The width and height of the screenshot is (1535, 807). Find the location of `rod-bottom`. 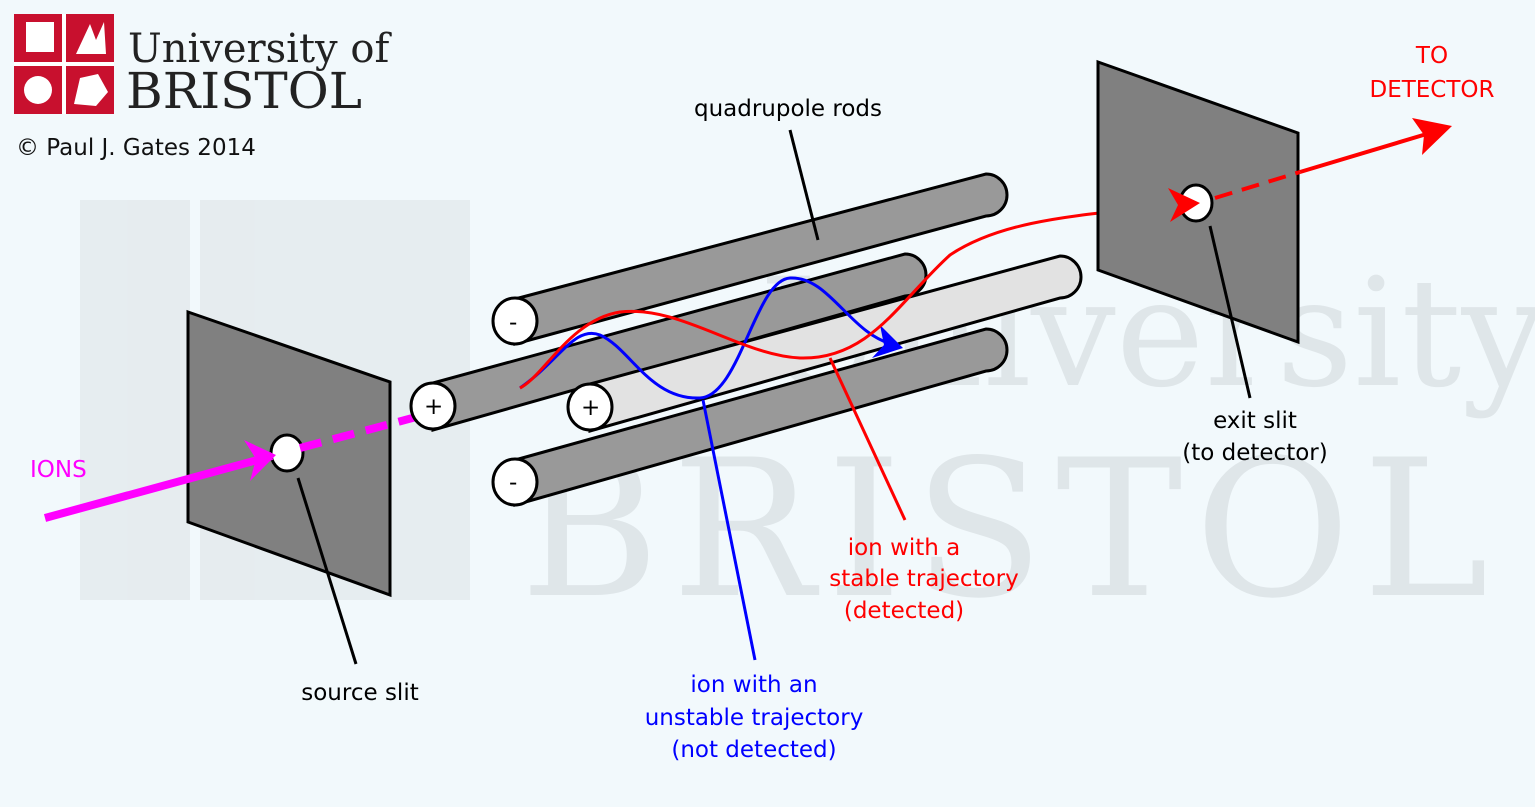

rod-bottom is located at coordinates (750, 417).